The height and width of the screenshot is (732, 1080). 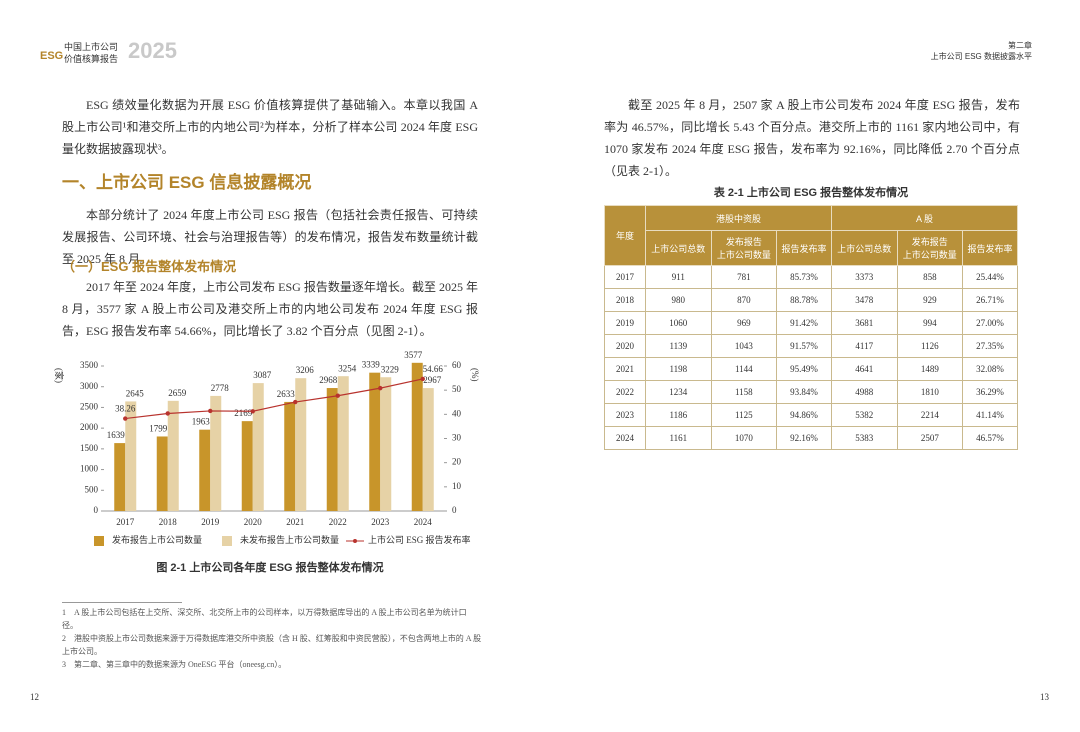 What do you see at coordinates (930, 415) in the screenshot?
I see `table-cell: 2214` at bounding box center [930, 415].